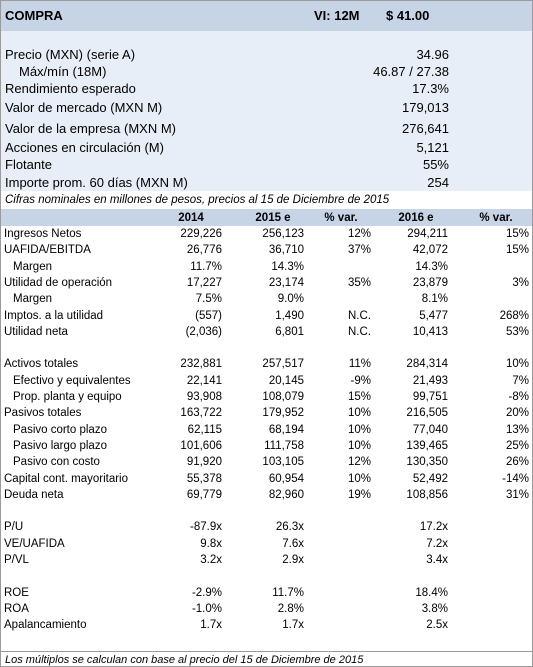 This screenshot has height=667, width=533. Describe the element at coordinates (56, 462) in the screenshot. I see `row-label: Pasivo con costo` at that location.